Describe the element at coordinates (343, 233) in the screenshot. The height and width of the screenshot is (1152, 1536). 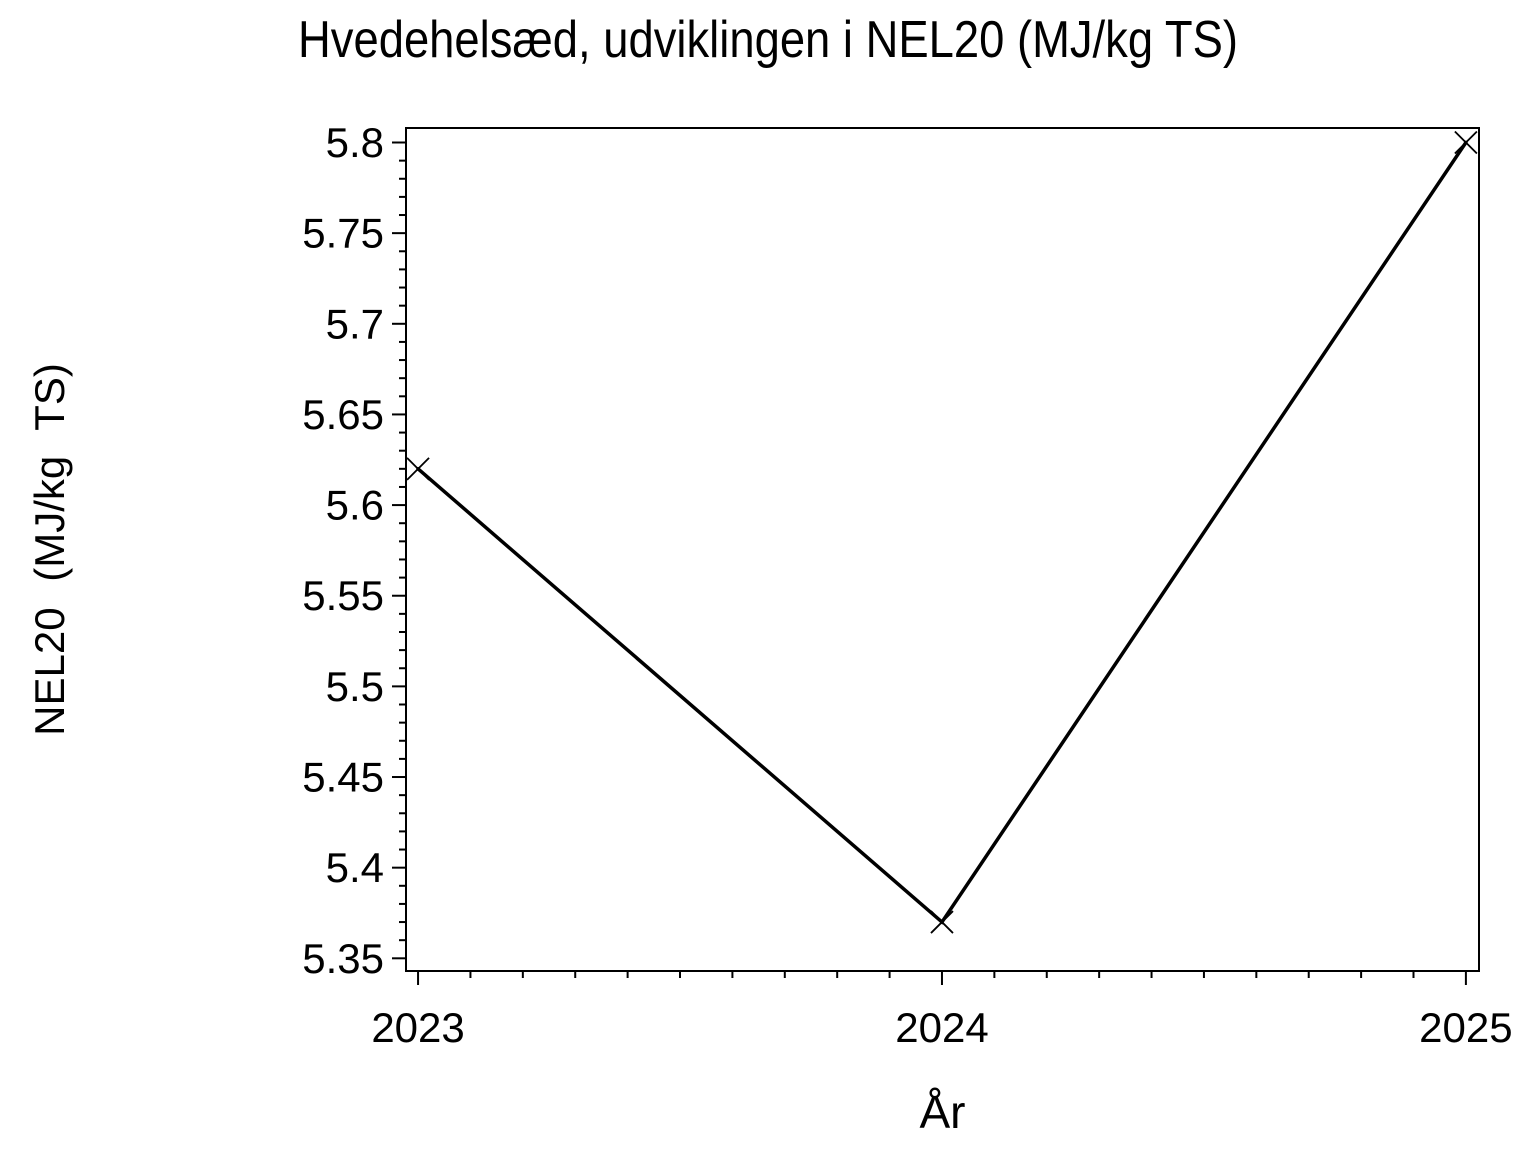
I see `y-tick-label: 5.75` at that location.